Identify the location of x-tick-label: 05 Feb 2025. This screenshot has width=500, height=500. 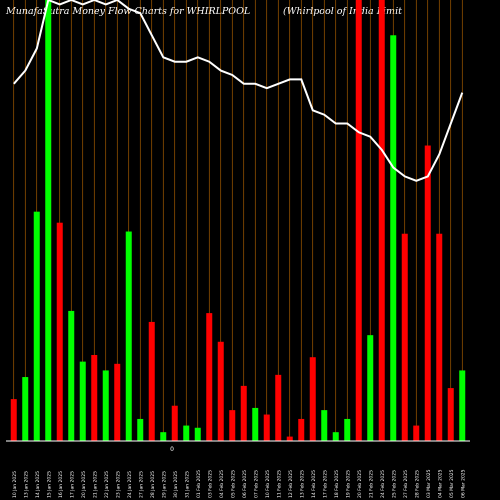
(233, 484).